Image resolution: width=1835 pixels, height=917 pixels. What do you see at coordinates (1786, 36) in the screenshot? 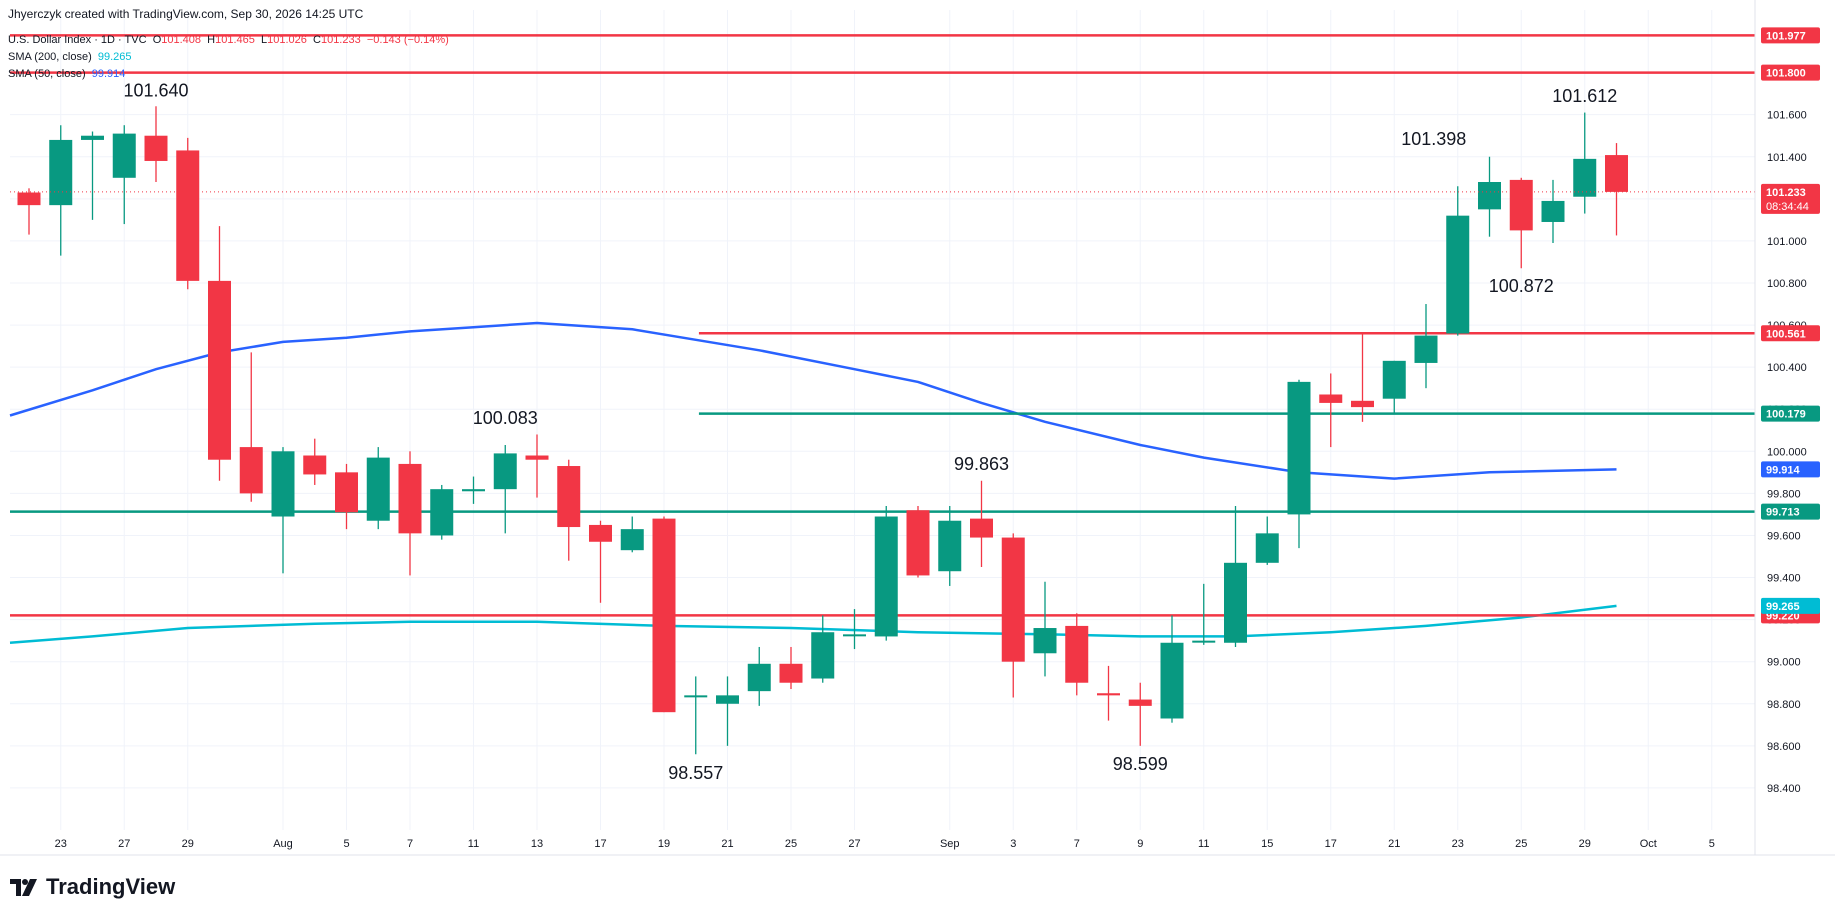
I see `level-price-tag: 101.977` at bounding box center [1786, 36].